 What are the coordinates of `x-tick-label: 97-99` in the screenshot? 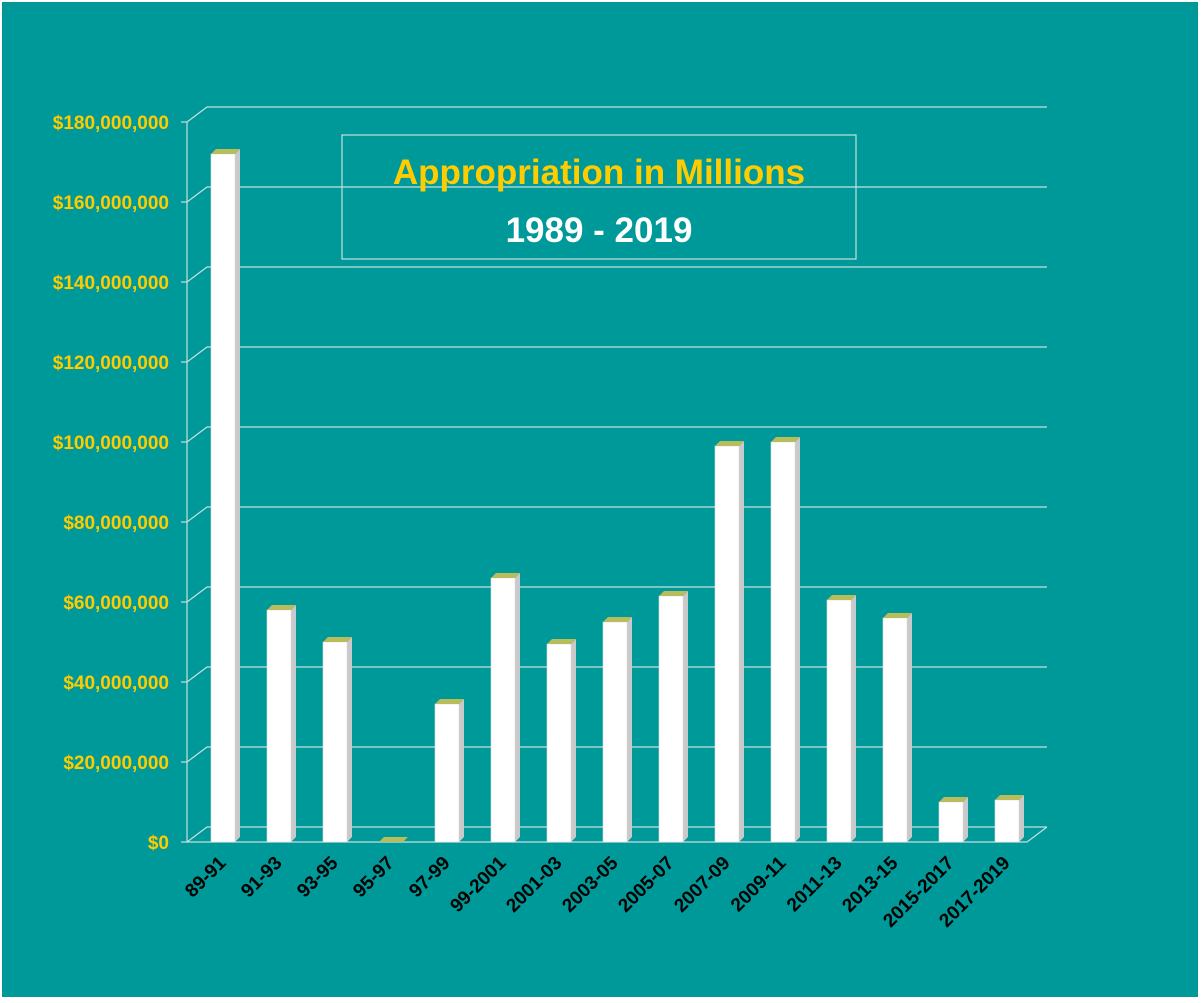 It's located at (429, 877).